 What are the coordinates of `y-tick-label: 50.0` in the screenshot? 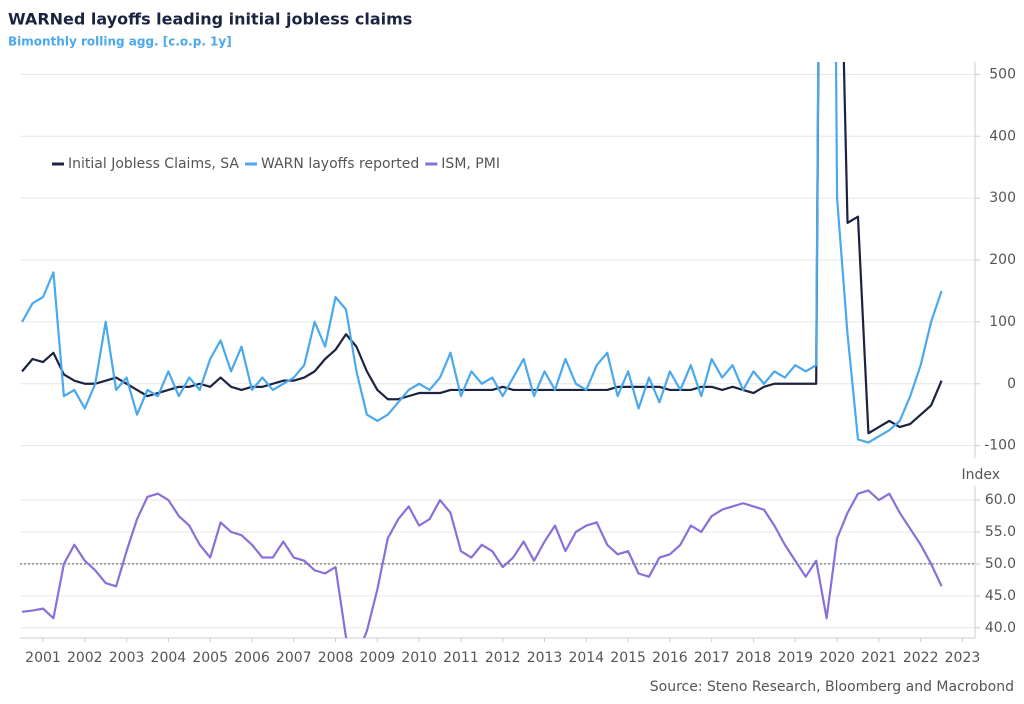 It's located at (1000, 564).